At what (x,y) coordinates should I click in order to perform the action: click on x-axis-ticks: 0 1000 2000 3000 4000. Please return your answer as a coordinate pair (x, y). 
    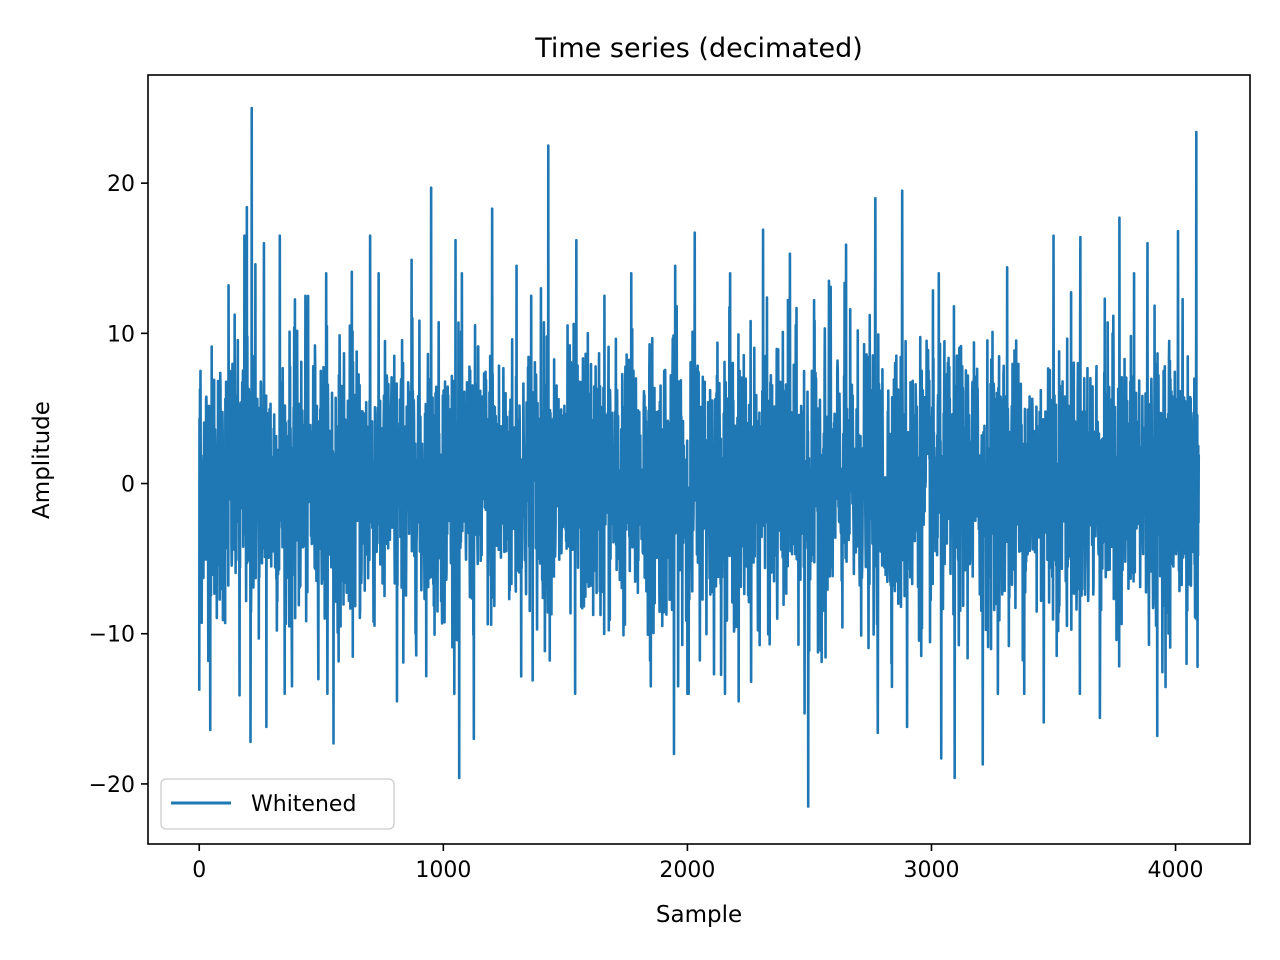
    Looking at the image, I should click on (698, 863).